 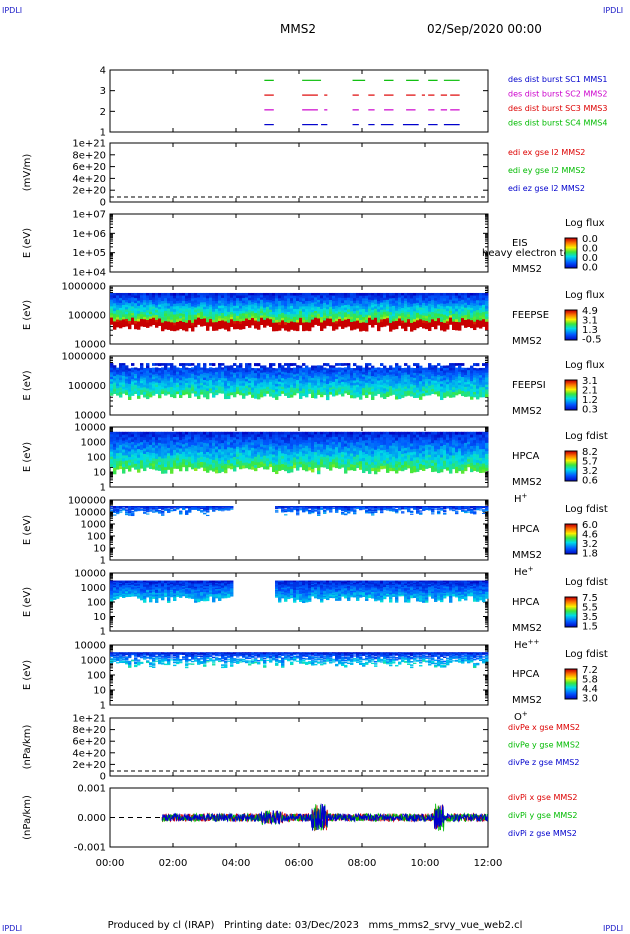 I want to click on panel-label: EIS, so click(x=520, y=243).